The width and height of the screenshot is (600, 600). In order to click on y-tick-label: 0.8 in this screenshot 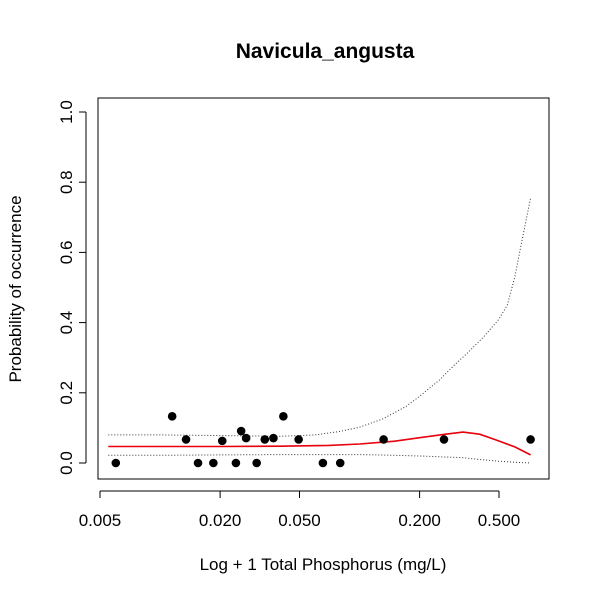, I will do `click(66, 182)`.